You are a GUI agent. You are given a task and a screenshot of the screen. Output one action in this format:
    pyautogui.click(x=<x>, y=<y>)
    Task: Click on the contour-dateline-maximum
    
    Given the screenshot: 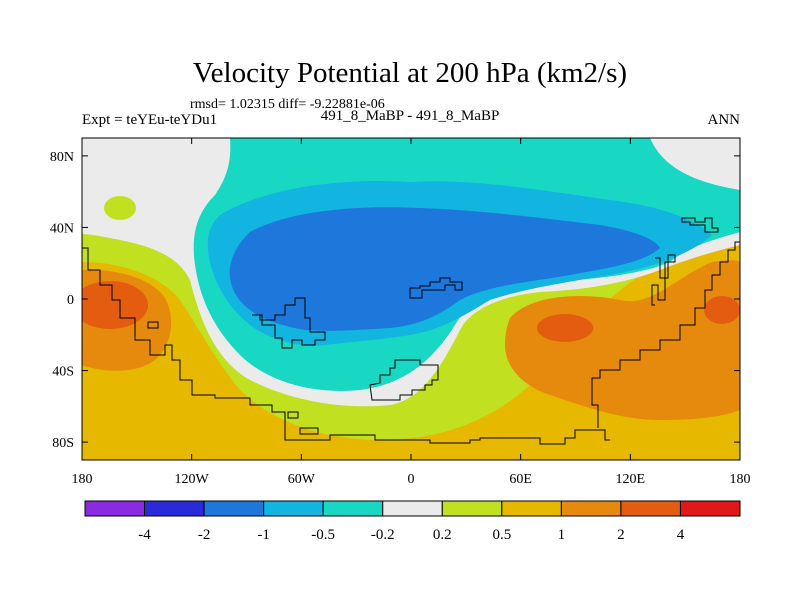 What is the action you would take?
    pyautogui.click(x=722, y=310)
    